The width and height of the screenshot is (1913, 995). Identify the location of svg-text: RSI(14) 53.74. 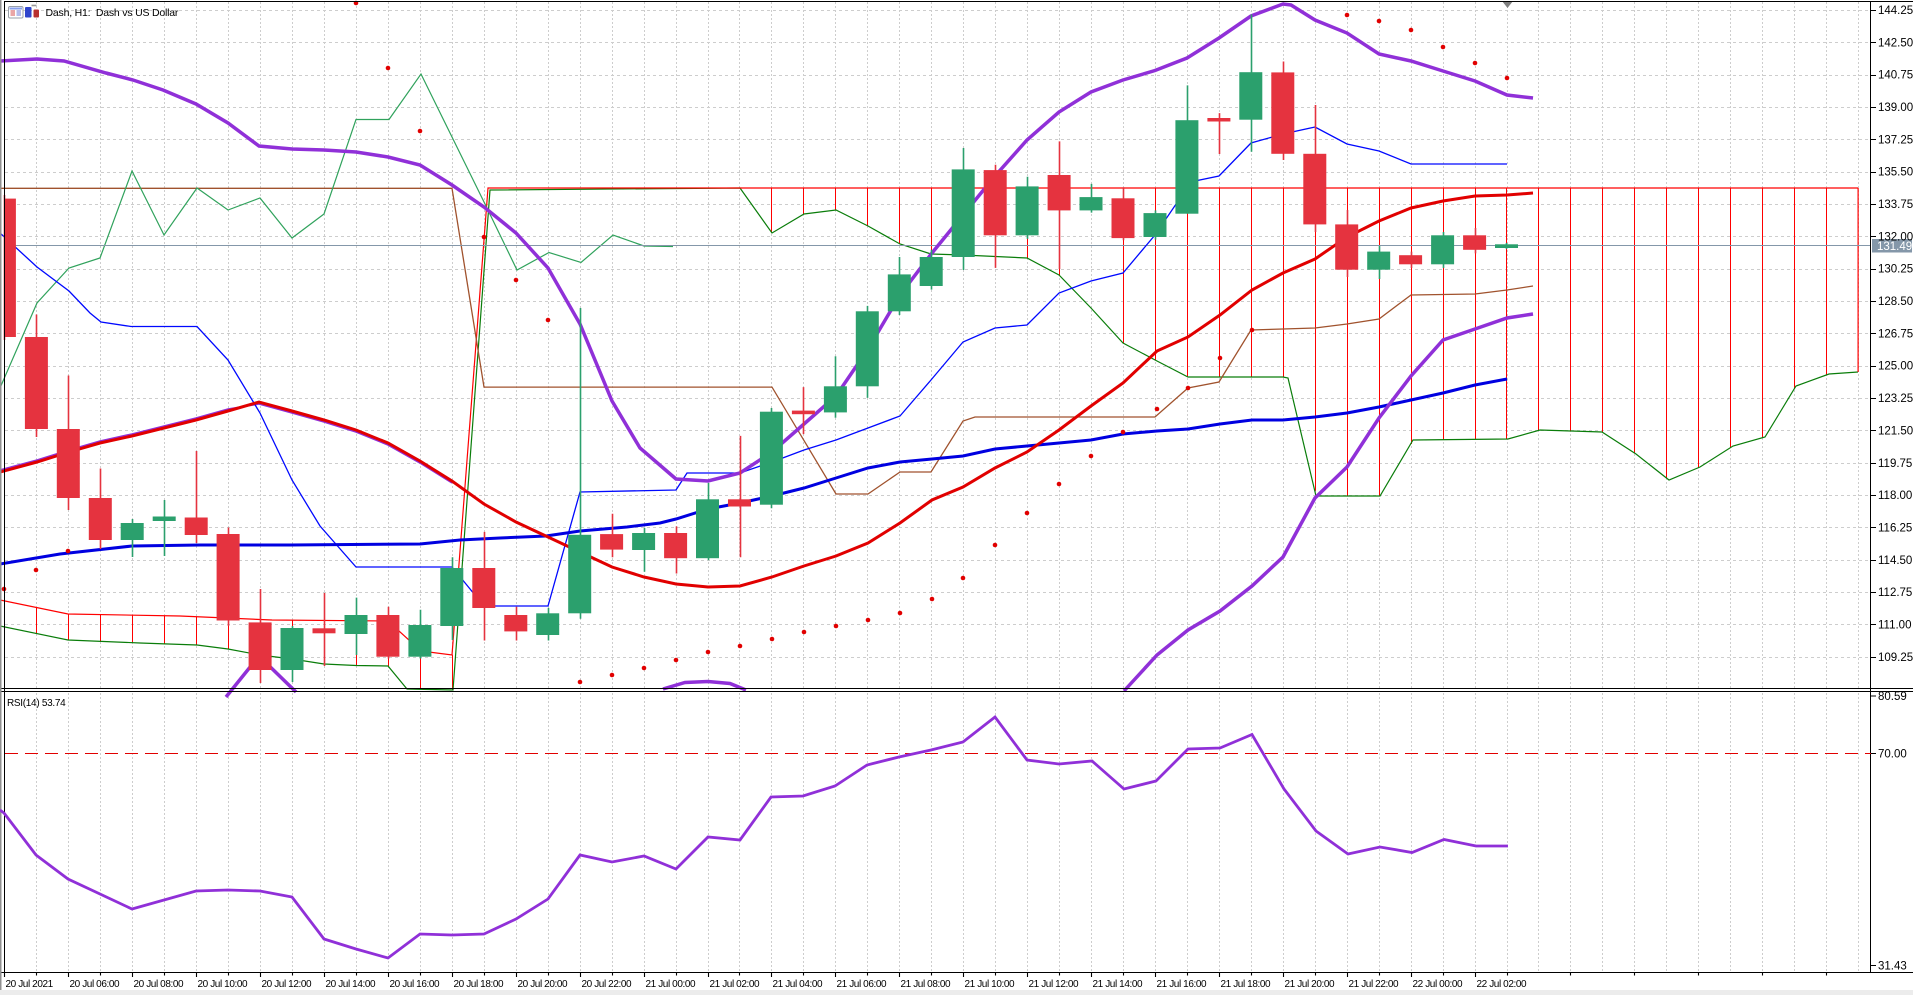
(36, 703).